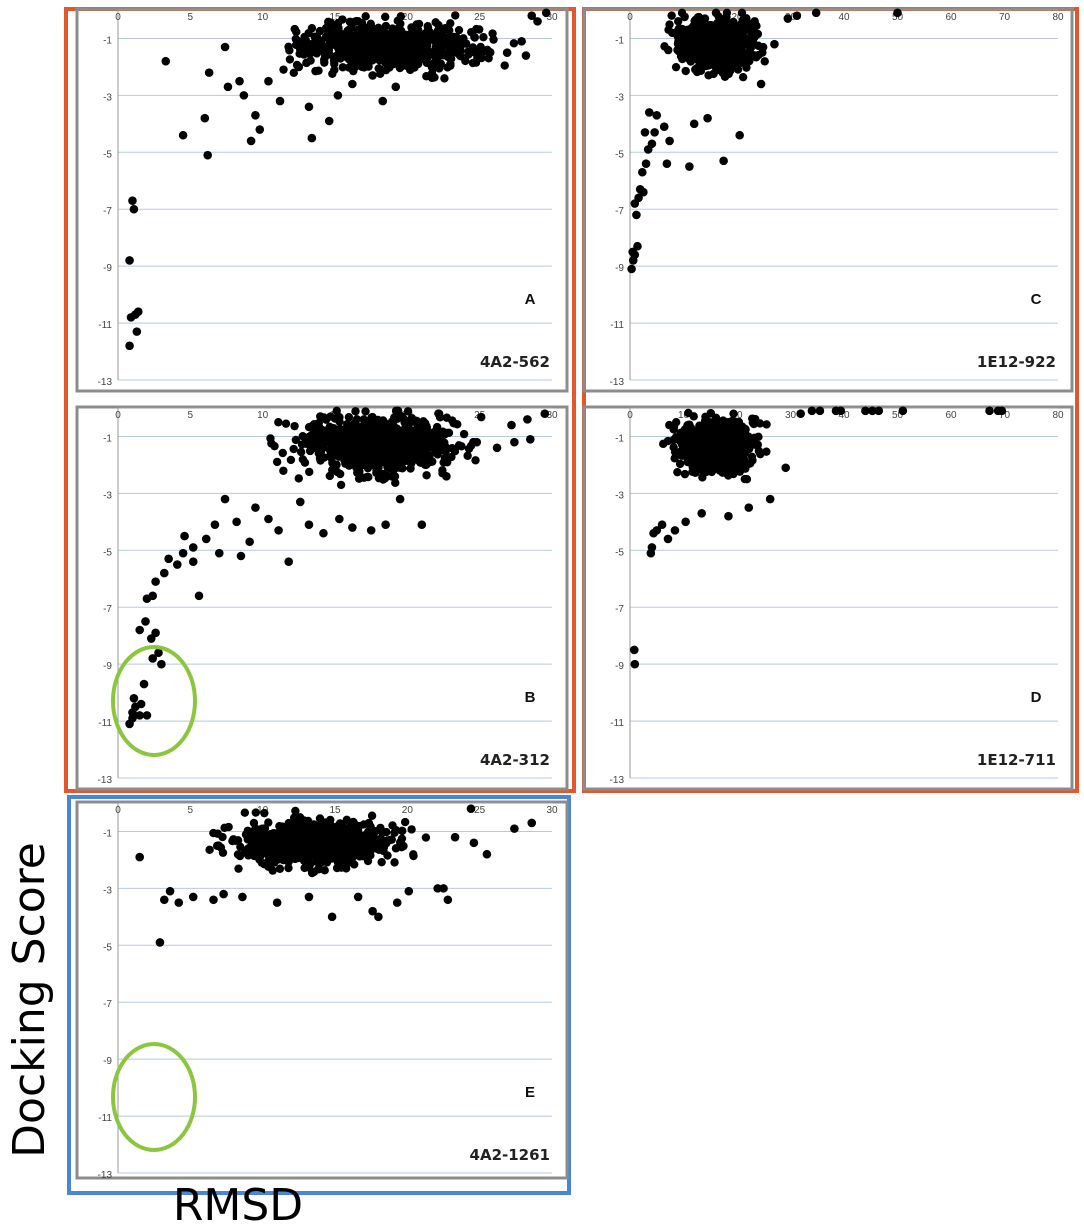 Image resolution: width=1084 pixels, height=1225 pixels. Describe the element at coordinates (714, 446) in the screenshot. I see `point-cloud` at that location.